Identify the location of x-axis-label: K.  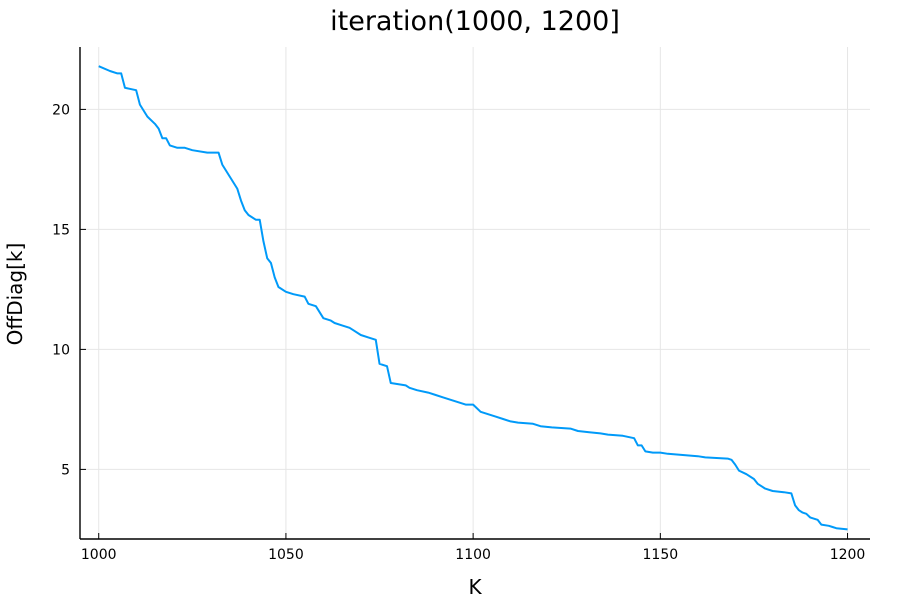
(475, 587).